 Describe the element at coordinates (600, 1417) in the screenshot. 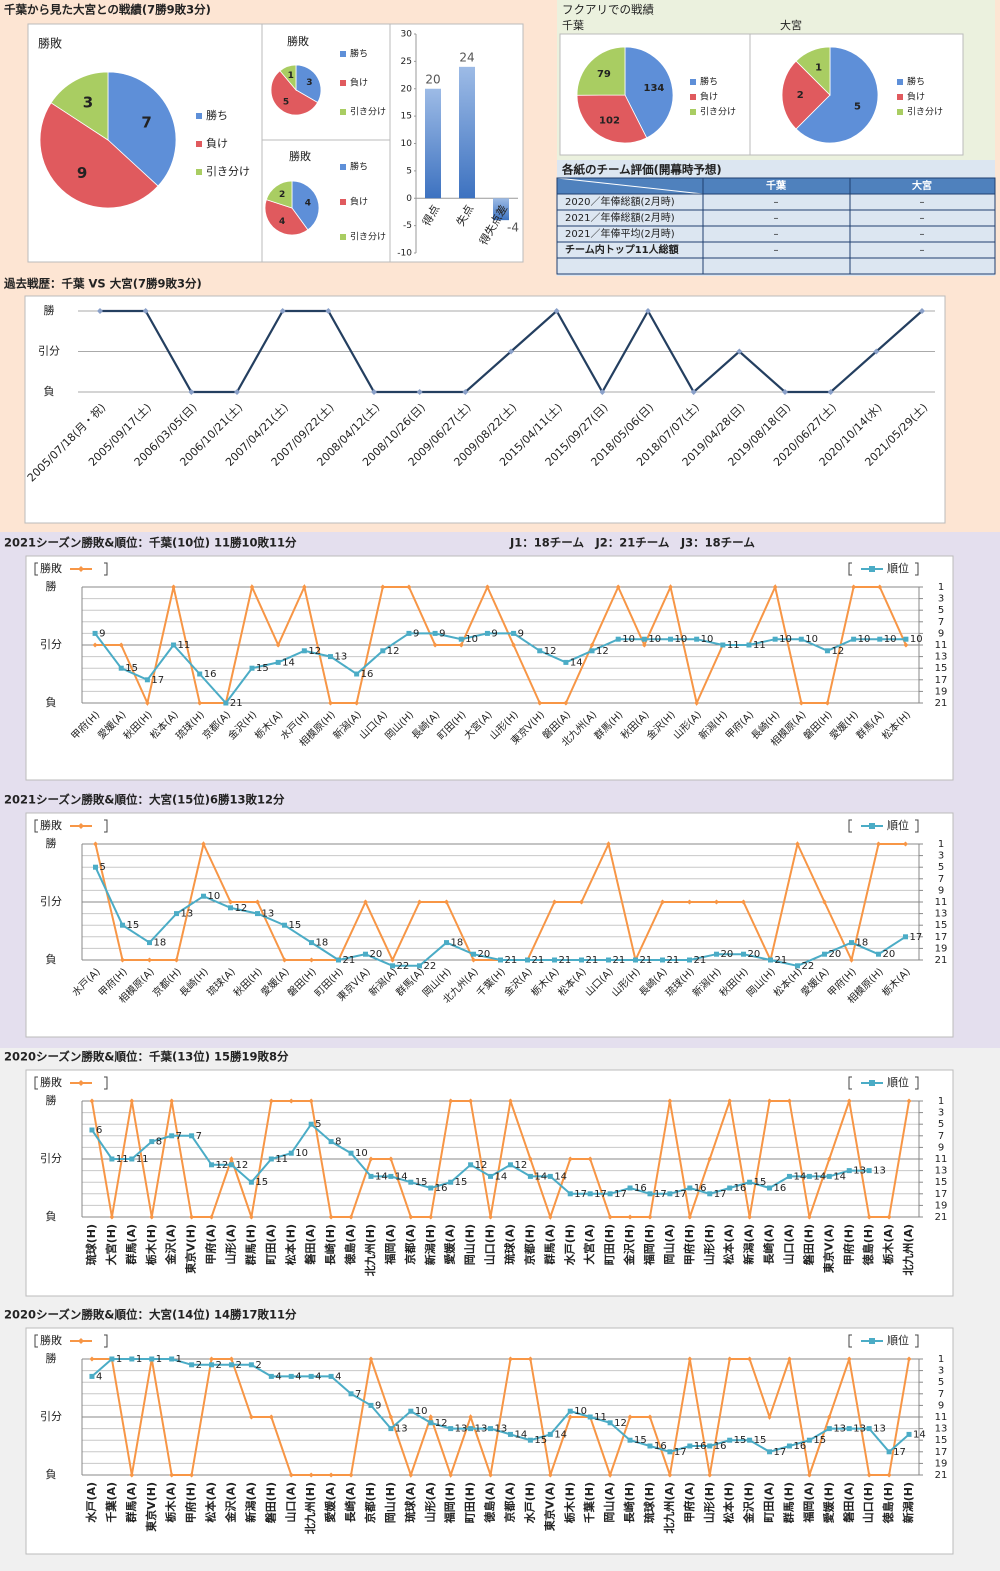

I see `data-label: 11` at that location.